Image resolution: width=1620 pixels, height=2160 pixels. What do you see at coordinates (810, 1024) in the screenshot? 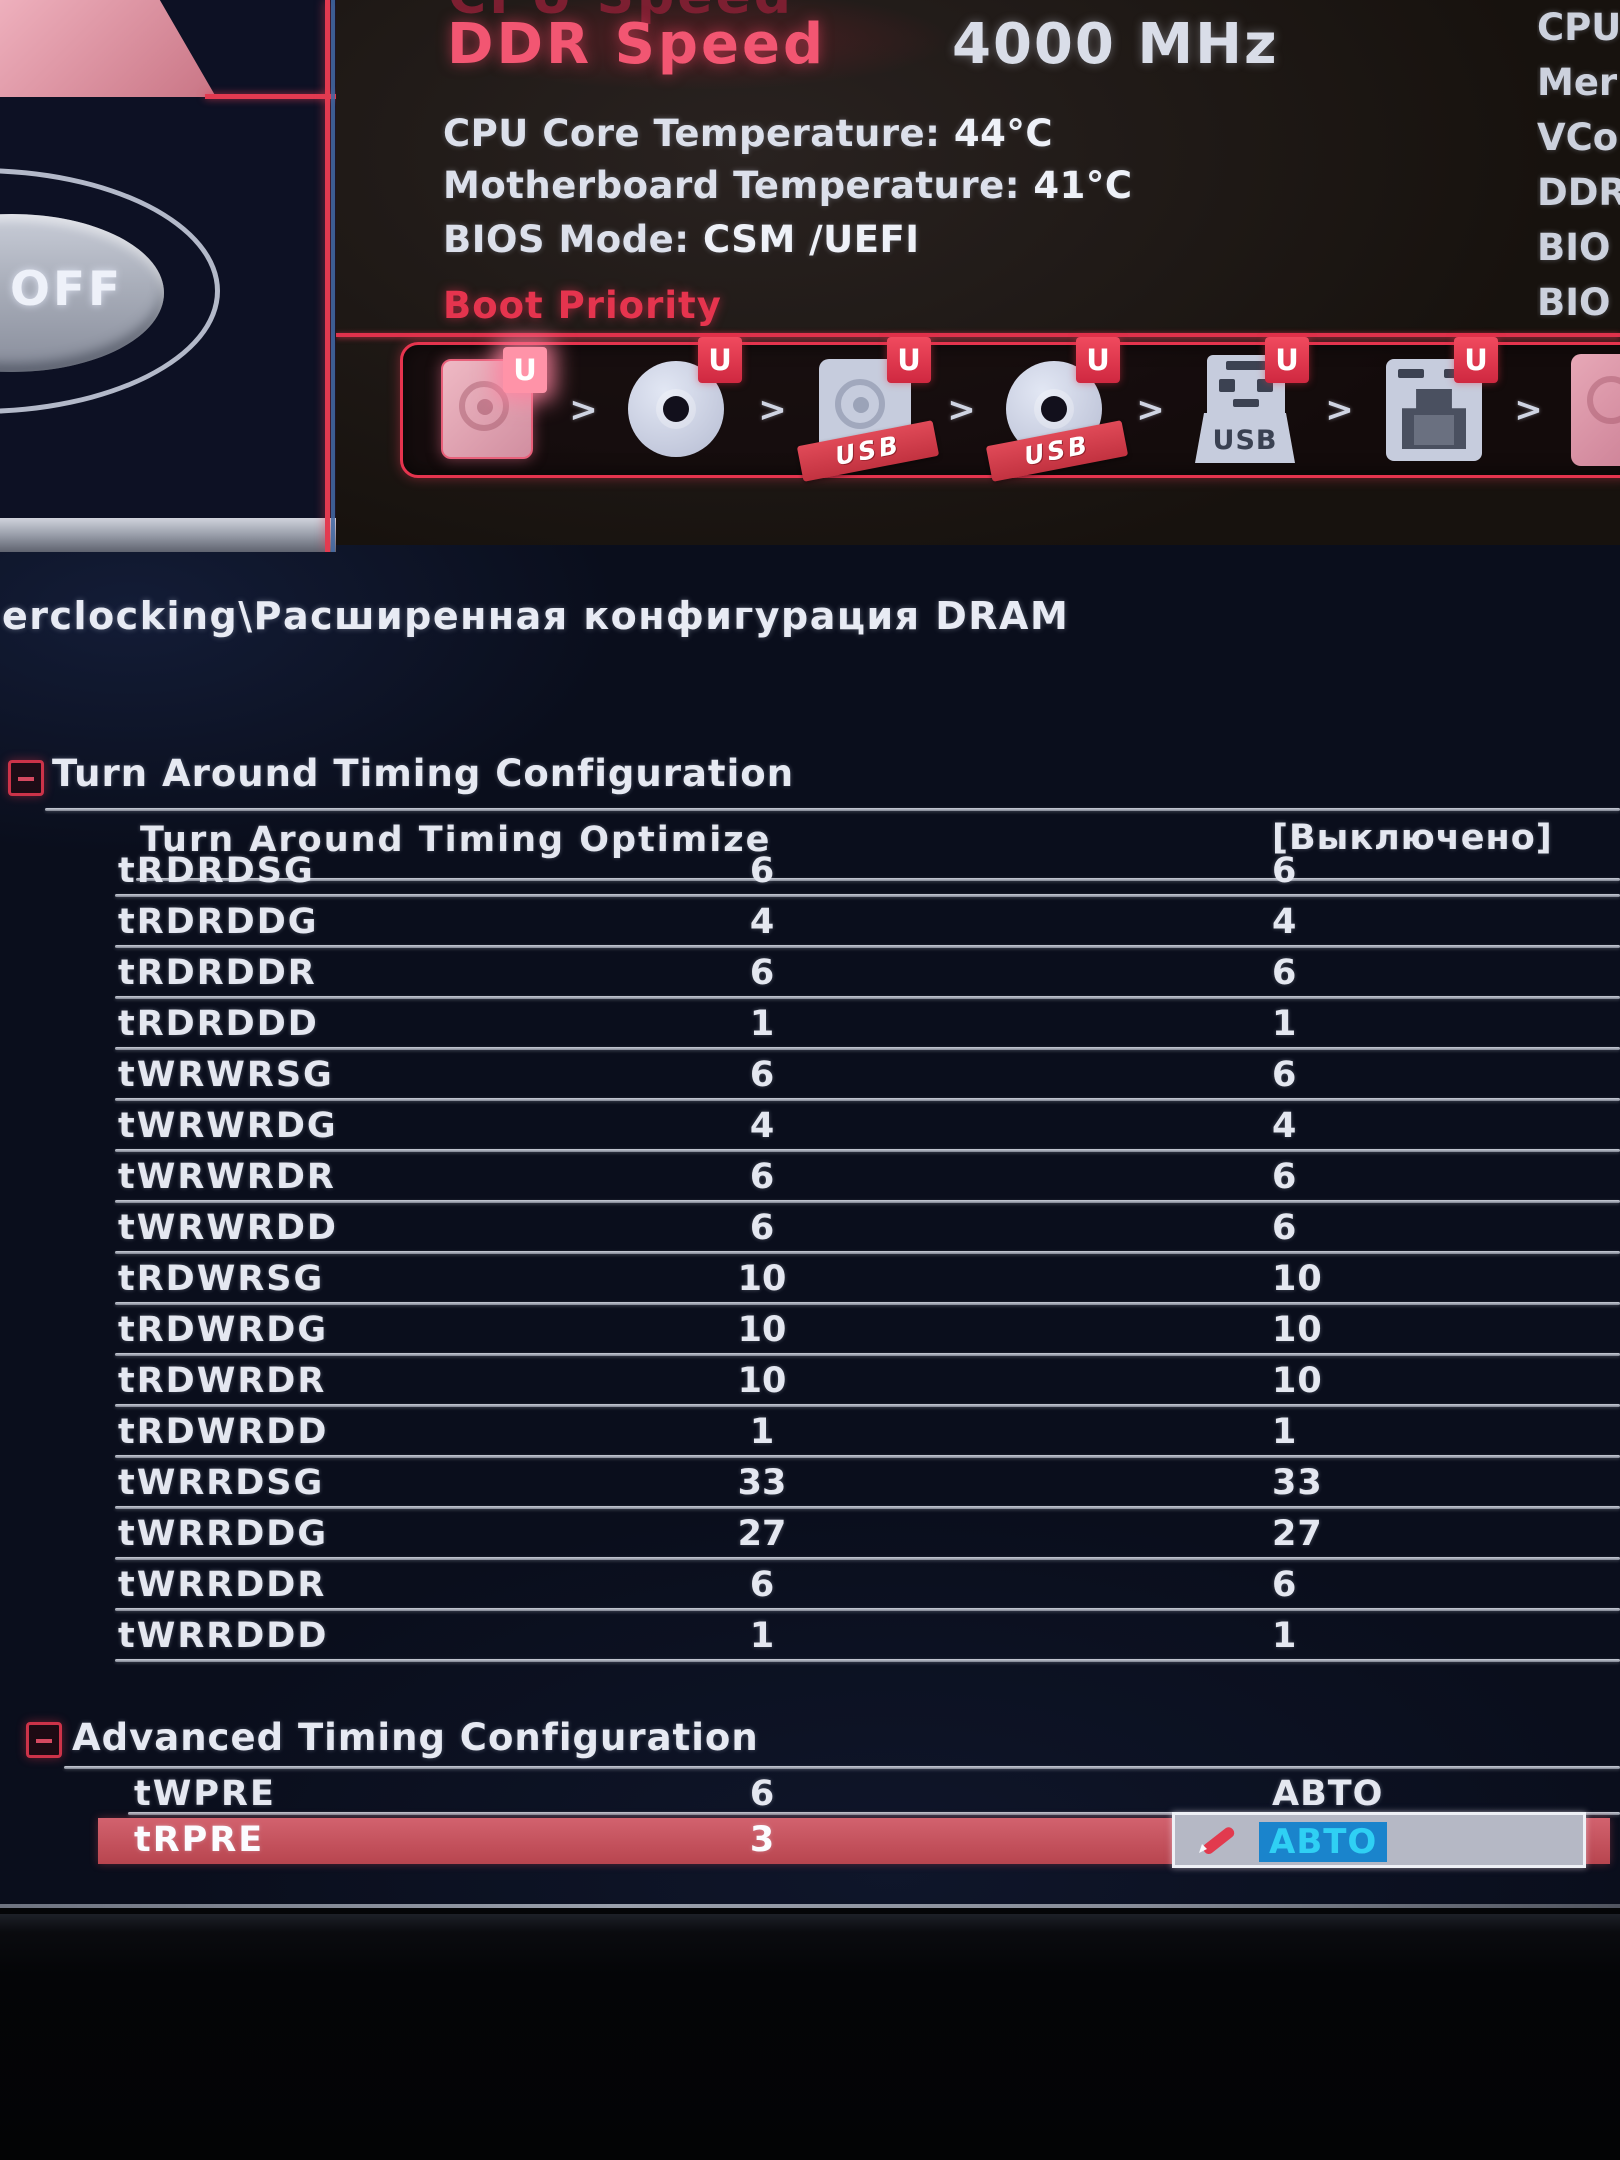
I see `table-row: tRDRDDD 1 1` at bounding box center [810, 1024].